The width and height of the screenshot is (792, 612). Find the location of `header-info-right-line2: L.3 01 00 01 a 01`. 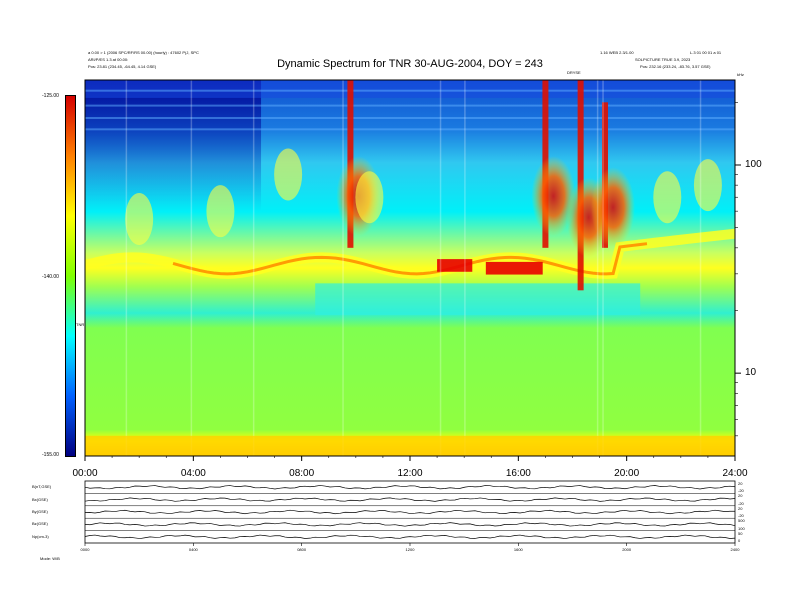

header-info-right-line2: L.3 01 00 01 a 01 is located at coordinates (706, 52).